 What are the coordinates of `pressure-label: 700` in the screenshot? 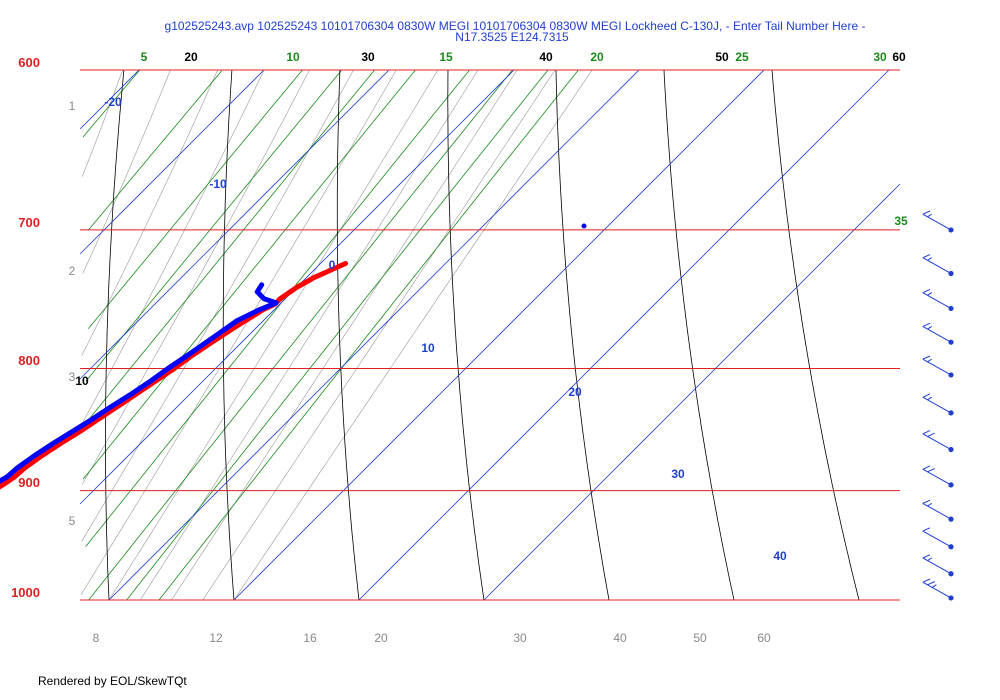 It's located at (29, 222).